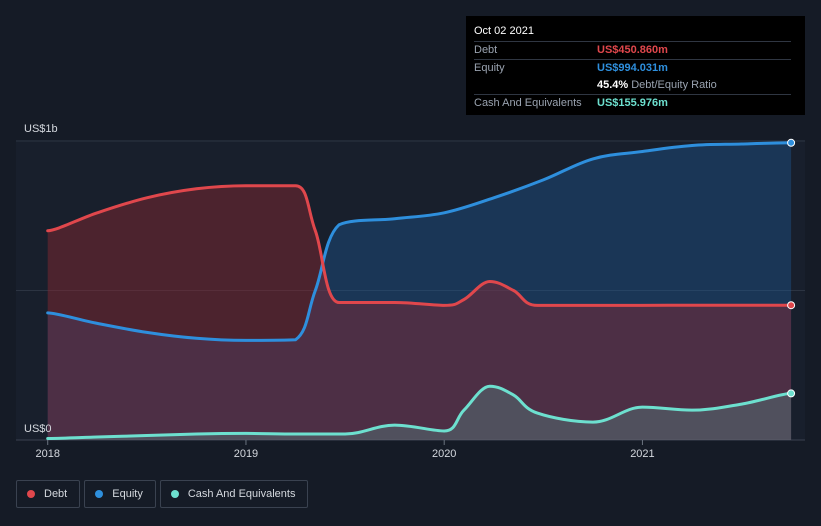 The image size is (821, 526). I want to click on legend-item-debt: Debt, so click(48, 494).